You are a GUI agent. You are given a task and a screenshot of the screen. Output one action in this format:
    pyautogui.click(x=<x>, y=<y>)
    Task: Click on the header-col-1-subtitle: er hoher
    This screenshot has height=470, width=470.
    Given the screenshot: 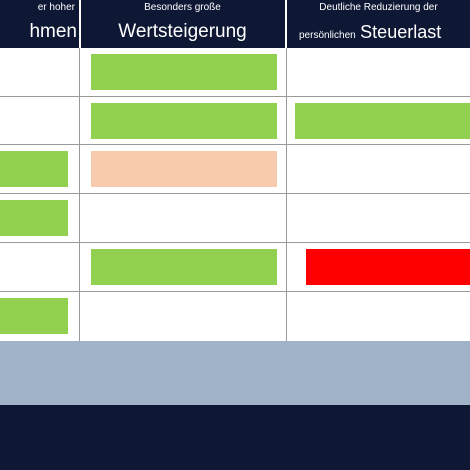 What is the action you would take?
    pyautogui.click(x=56, y=7)
    